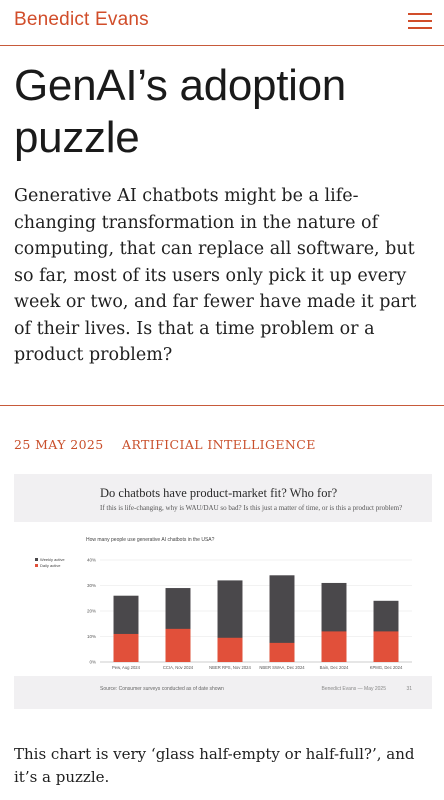 The width and height of the screenshot is (444, 800). What do you see at coordinates (59, 444) in the screenshot?
I see `article-date: 25 MAY 2025` at bounding box center [59, 444].